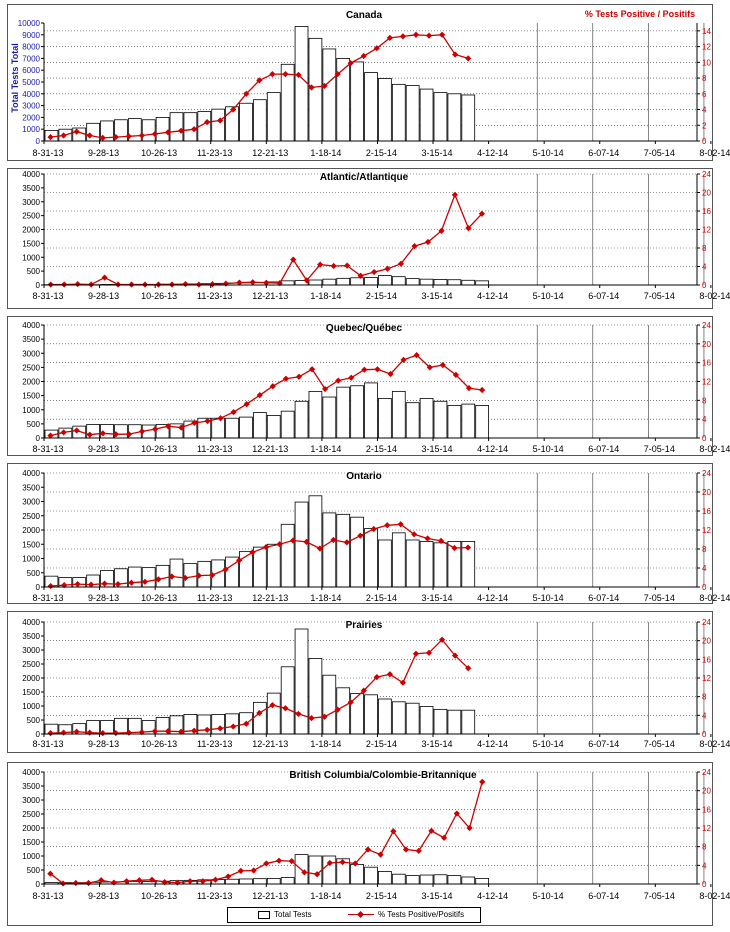 The height and width of the screenshot is (932, 730). Describe the element at coordinates (706, 492) in the screenshot. I see `y2-tick-label: 20` at that location.